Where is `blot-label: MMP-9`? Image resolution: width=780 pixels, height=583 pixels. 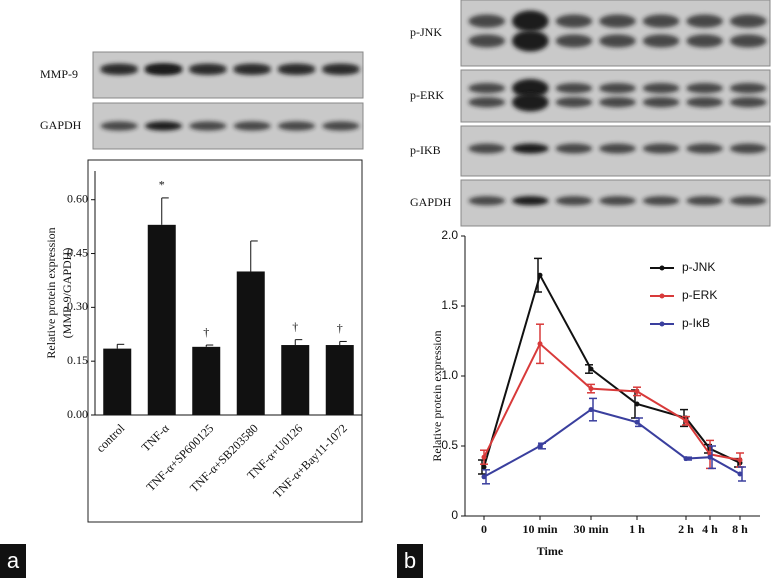 blot-label: MMP-9 is located at coordinates (59, 74).